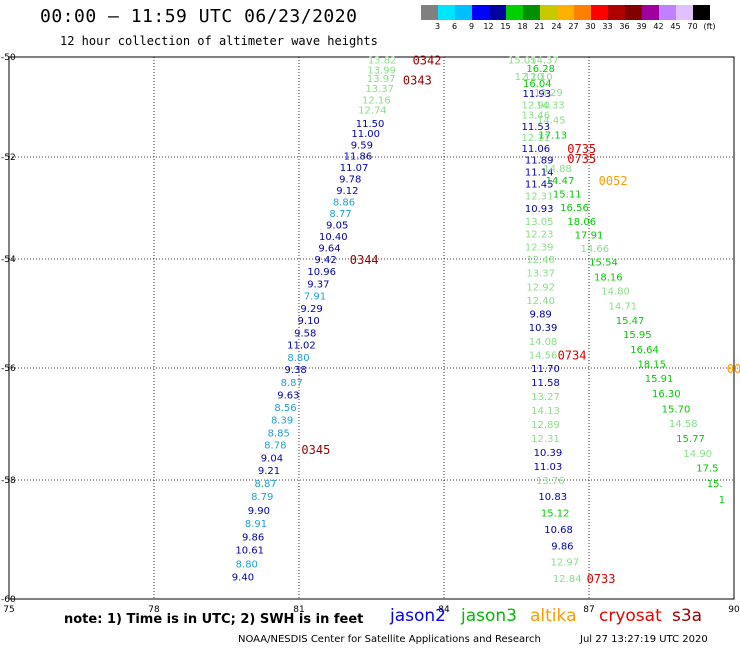 The height and width of the screenshot is (650, 740). I want to click on page-title: 00:00 – 11:59 UTC 06/23/2020, so click(199, 16).